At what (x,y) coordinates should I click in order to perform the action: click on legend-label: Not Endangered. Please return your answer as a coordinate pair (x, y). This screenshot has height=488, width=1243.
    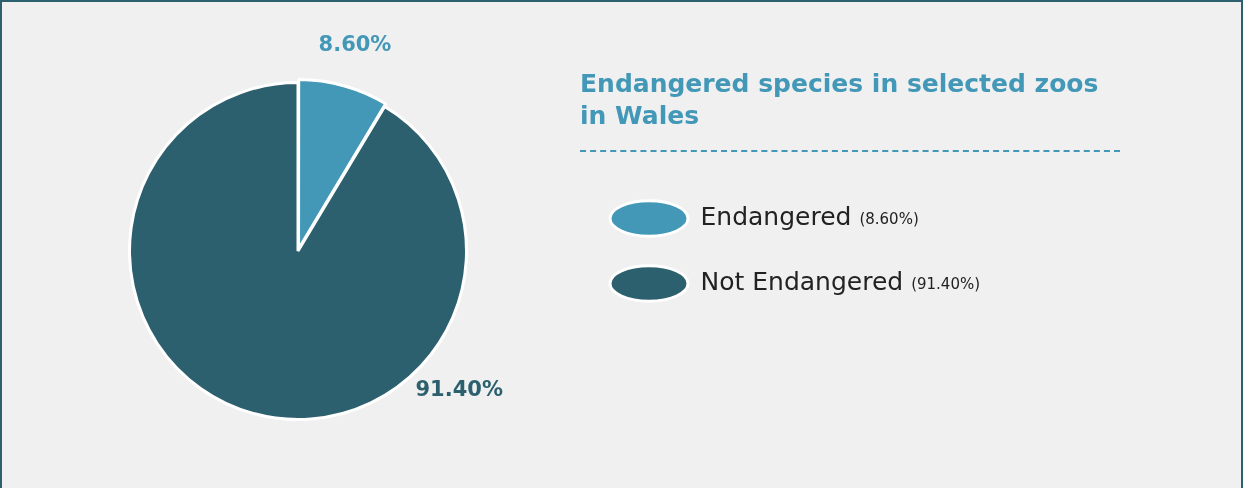
    Looking at the image, I should click on (802, 281).